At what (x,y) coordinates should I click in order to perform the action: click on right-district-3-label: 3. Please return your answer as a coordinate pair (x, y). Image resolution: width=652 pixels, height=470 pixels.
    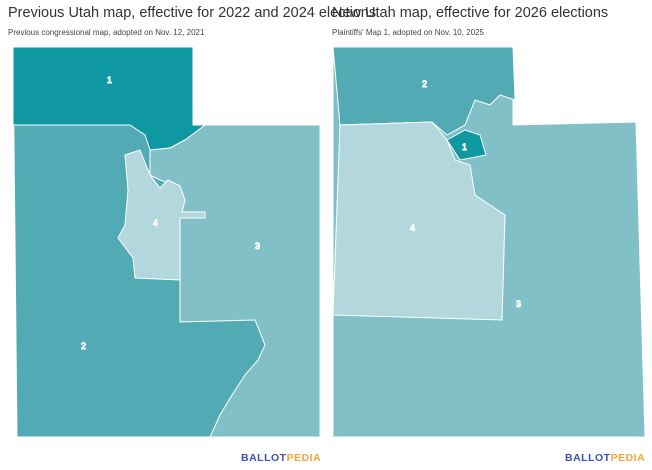
    Looking at the image, I should click on (518, 304).